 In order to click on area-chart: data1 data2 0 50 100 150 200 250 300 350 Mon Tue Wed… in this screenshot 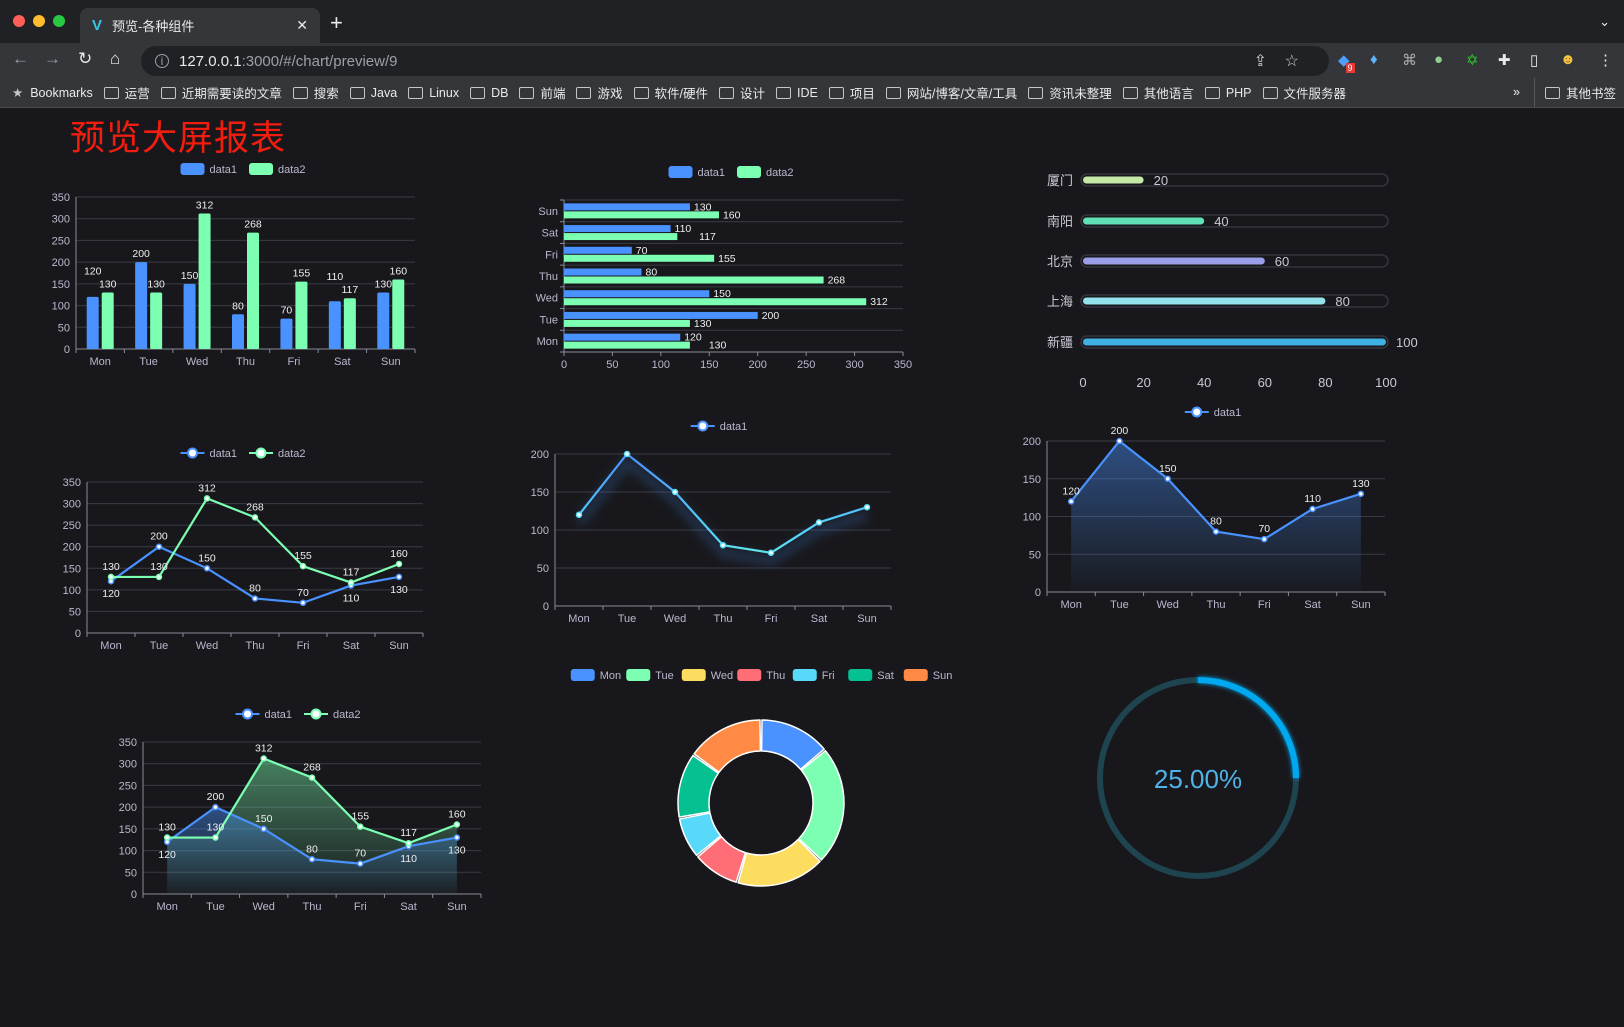, I will do `click(300, 810)`.